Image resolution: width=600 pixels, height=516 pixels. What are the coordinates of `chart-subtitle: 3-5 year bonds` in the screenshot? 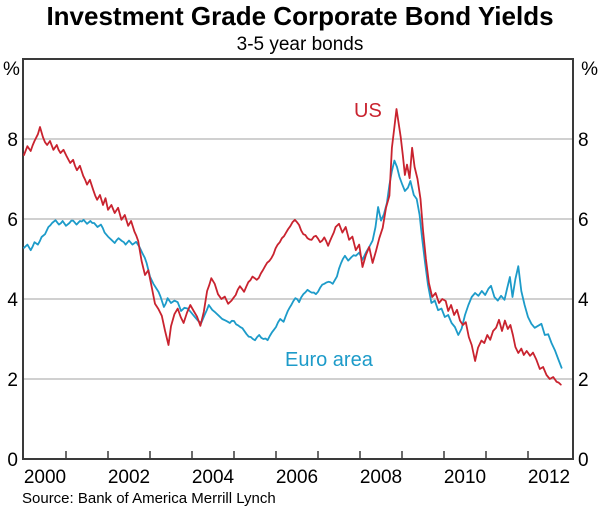 It's located at (300, 44).